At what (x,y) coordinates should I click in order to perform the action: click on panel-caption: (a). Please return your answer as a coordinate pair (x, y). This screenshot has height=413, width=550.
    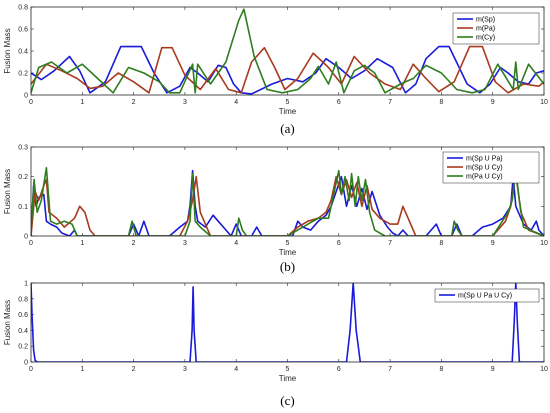
    Looking at the image, I should click on (287, 128).